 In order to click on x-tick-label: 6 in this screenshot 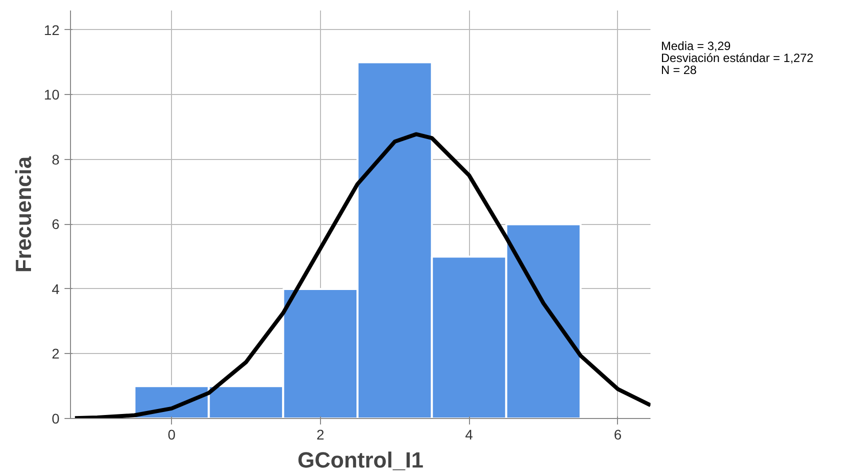, I will do `click(618, 434)`.